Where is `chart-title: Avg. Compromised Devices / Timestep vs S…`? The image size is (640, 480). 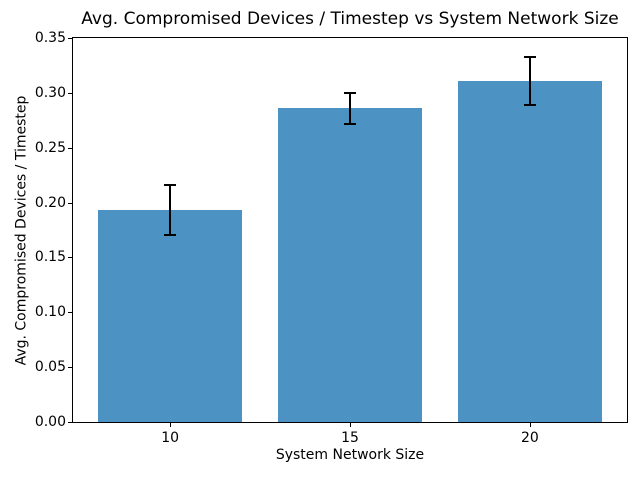 chart-title: Avg. Compromised Devices / Timestep vs S… is located at coordinates (350, 19).